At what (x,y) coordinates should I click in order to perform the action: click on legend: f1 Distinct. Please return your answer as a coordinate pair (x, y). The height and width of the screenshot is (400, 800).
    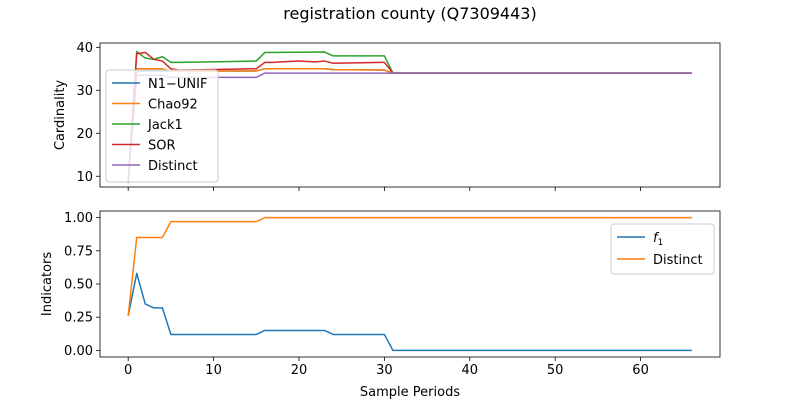
    Looking at the image, I should click on (662, 249).